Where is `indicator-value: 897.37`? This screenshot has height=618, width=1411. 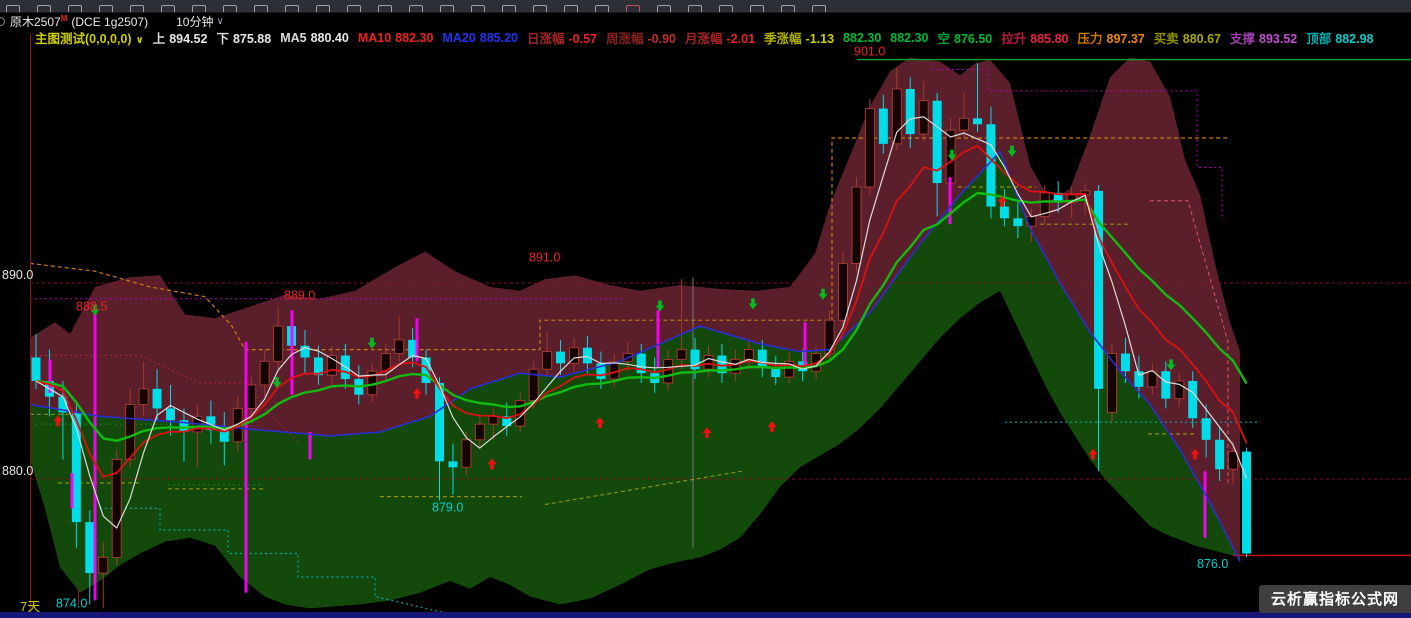 indicator-value: 897.37 is located at coordinates (1125, 39).